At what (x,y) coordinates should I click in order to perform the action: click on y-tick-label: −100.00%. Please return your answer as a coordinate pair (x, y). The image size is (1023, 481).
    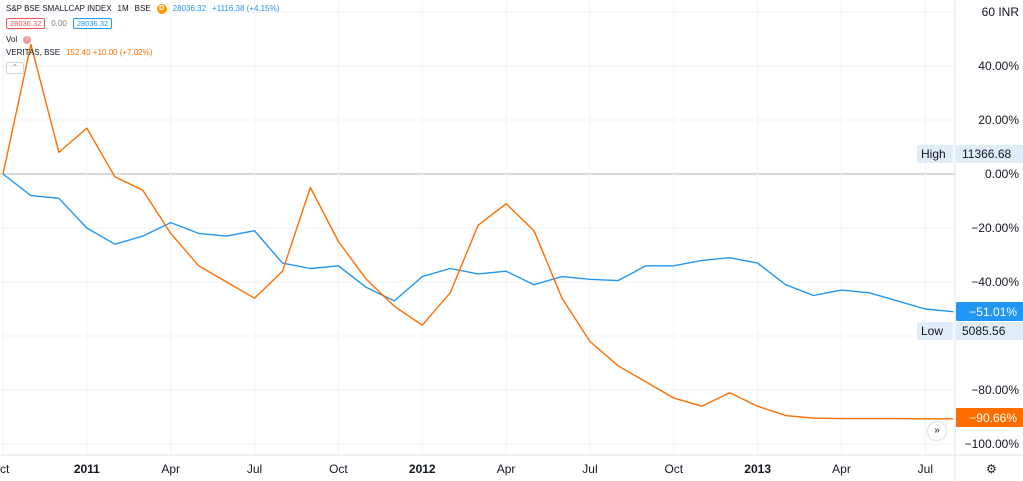
    Looking at the image, I should click on (992, 444).